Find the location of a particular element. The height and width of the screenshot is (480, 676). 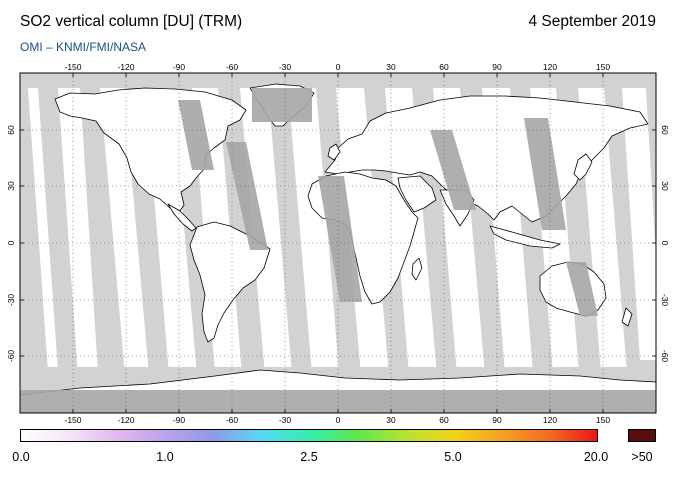

colorbar-label: 1.0 is located at coordinates (165, 457).